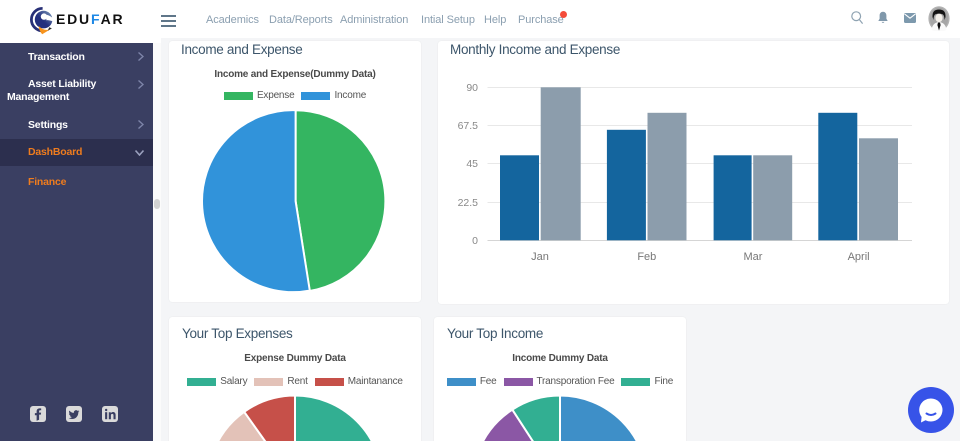 This screenshot has width=960, height=441. I want to click on svg-text: Mar, so click(753, 257).